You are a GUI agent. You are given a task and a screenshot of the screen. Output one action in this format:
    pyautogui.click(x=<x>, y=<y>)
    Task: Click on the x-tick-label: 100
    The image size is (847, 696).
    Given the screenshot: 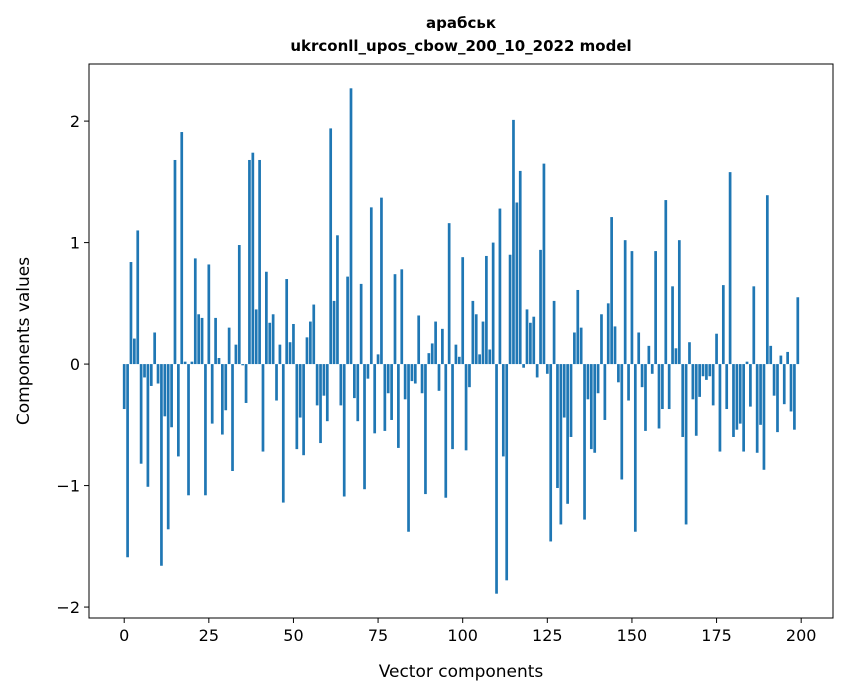 What is the action you would take?
    pyautogui.click(x=462, y=635)
    